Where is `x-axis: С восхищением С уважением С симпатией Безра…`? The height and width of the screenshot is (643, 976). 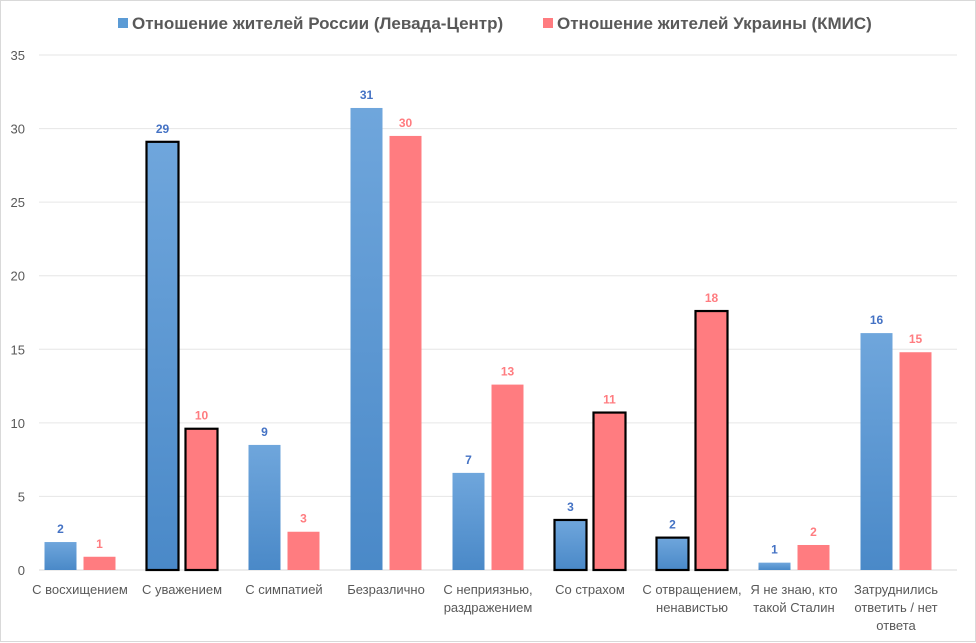 x-axis: С восхищением С уважением С симпатией Безра… is located at coordinates (485, 607).